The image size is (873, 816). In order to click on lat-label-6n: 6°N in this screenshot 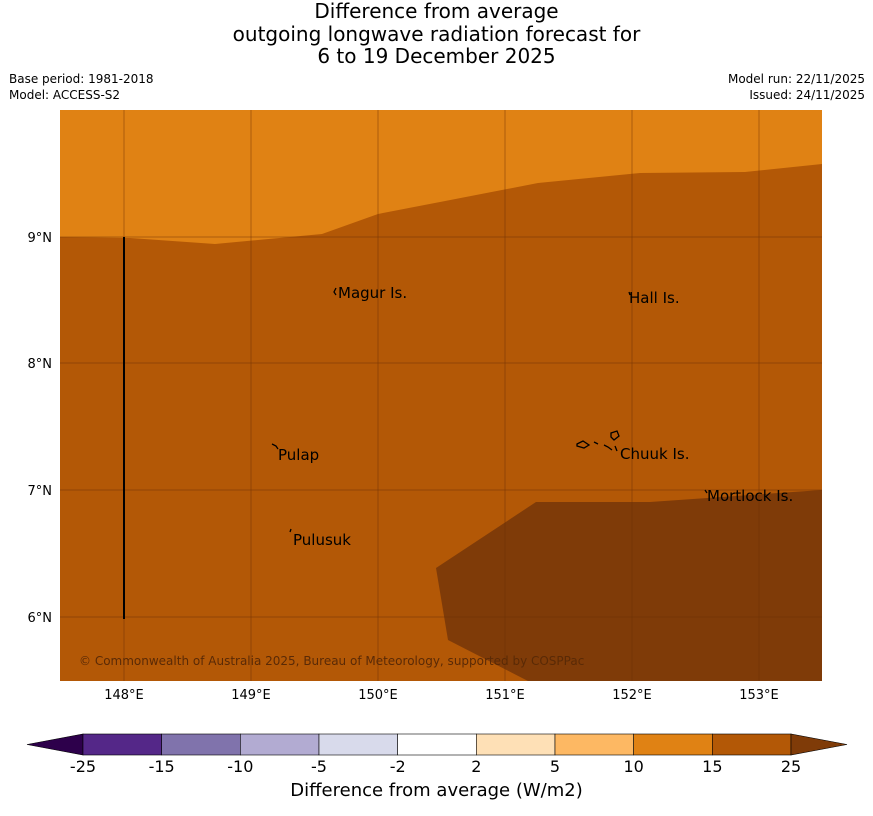, I will do `click(40, 618)`.